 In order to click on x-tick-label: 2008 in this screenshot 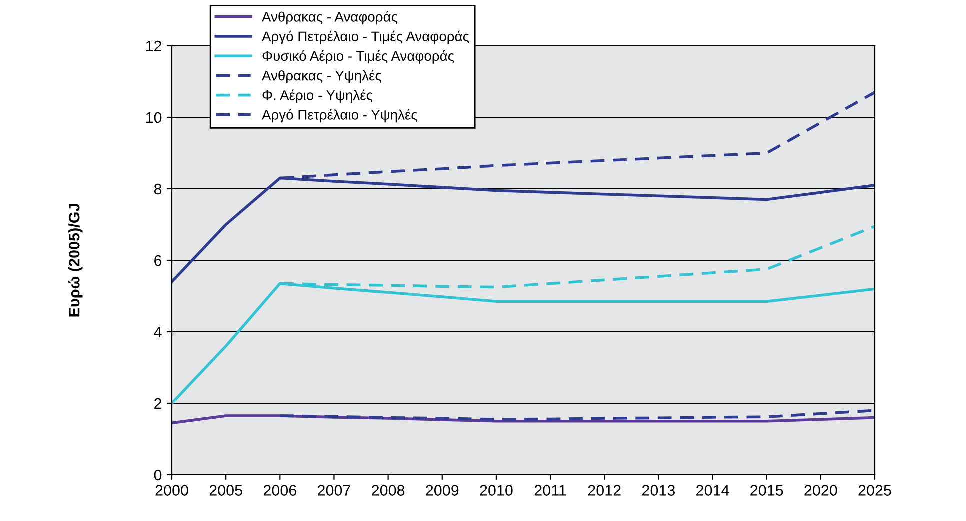, I will do `click(388, 490)`.